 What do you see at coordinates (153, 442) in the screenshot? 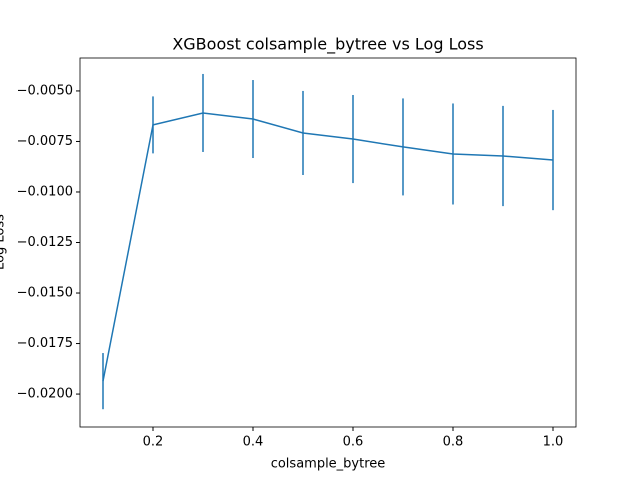
I see `x-tick-label: 0.2` at bounding box center [153, 442].